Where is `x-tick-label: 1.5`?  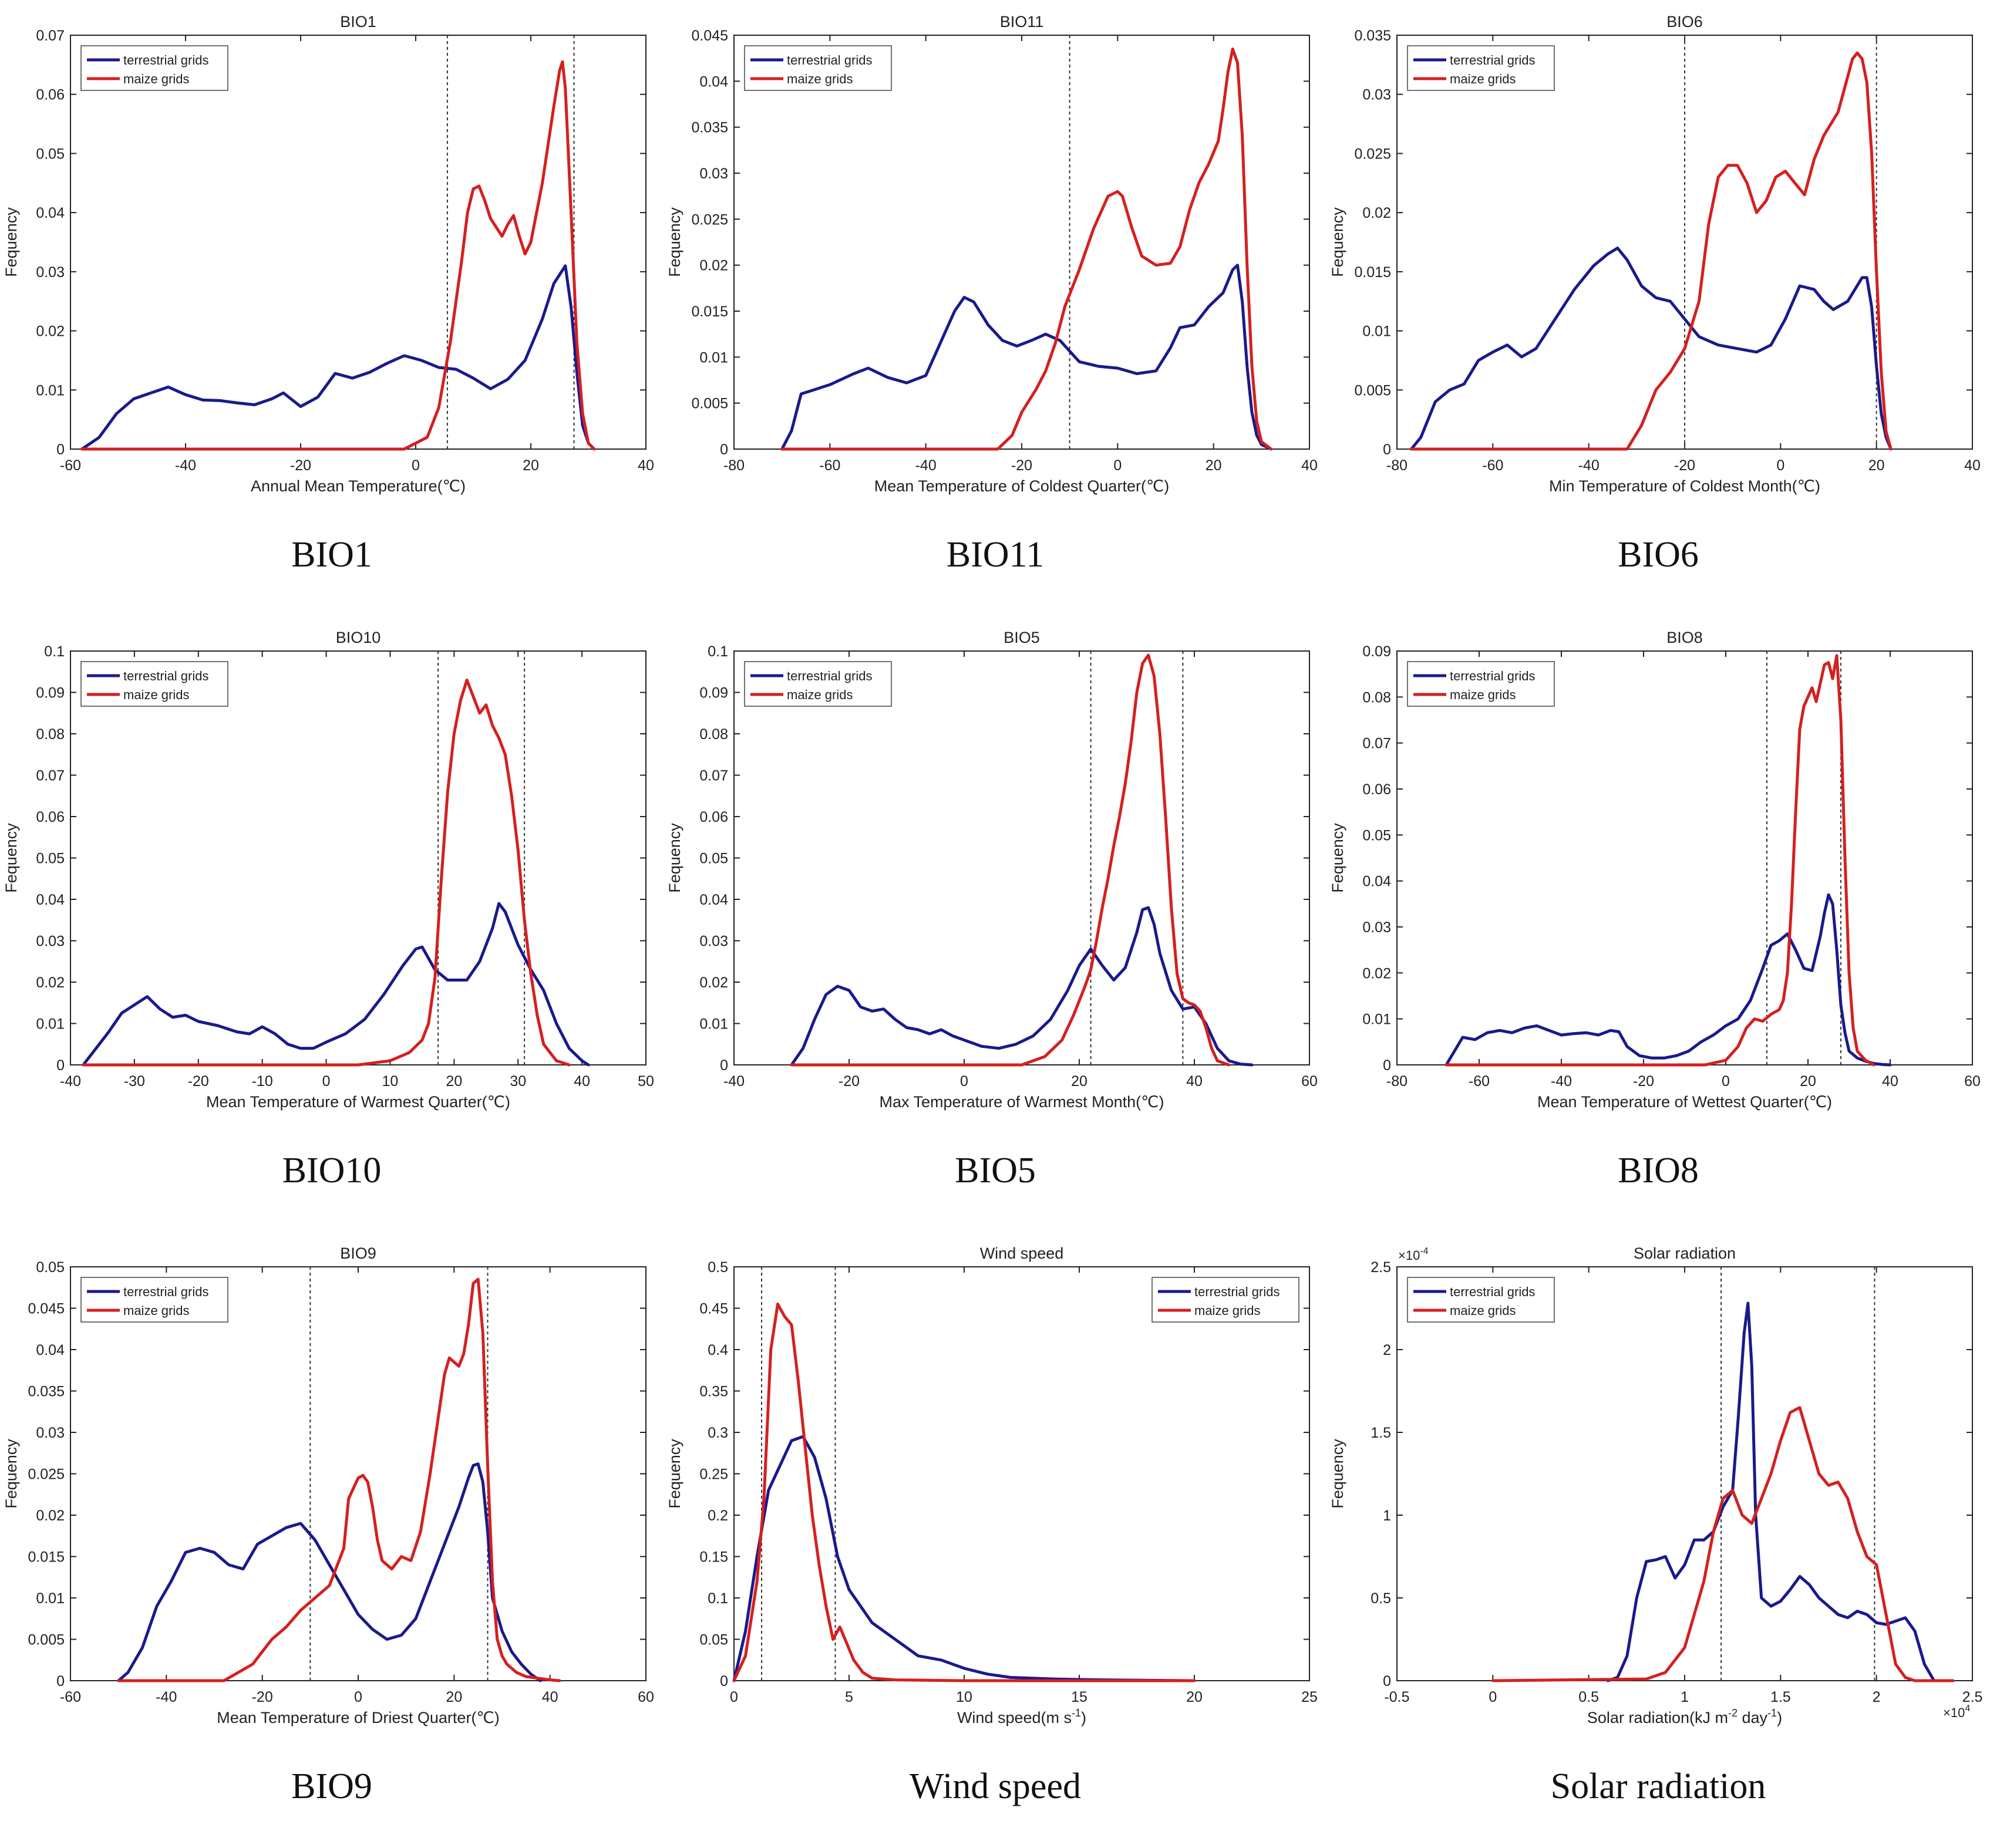 x-tick-label: 1.5 is located at coordinates (1780, 1697).